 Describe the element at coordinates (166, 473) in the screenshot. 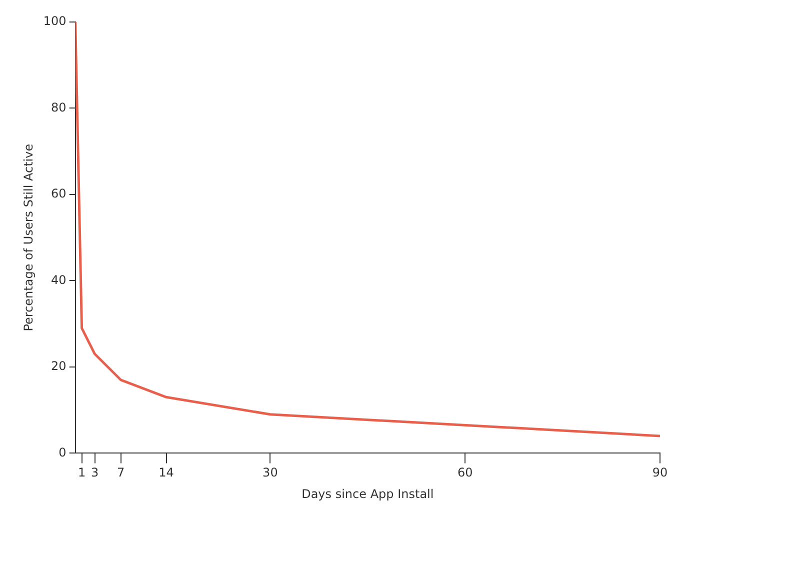

I see `x-tick-label: 14` at that location.